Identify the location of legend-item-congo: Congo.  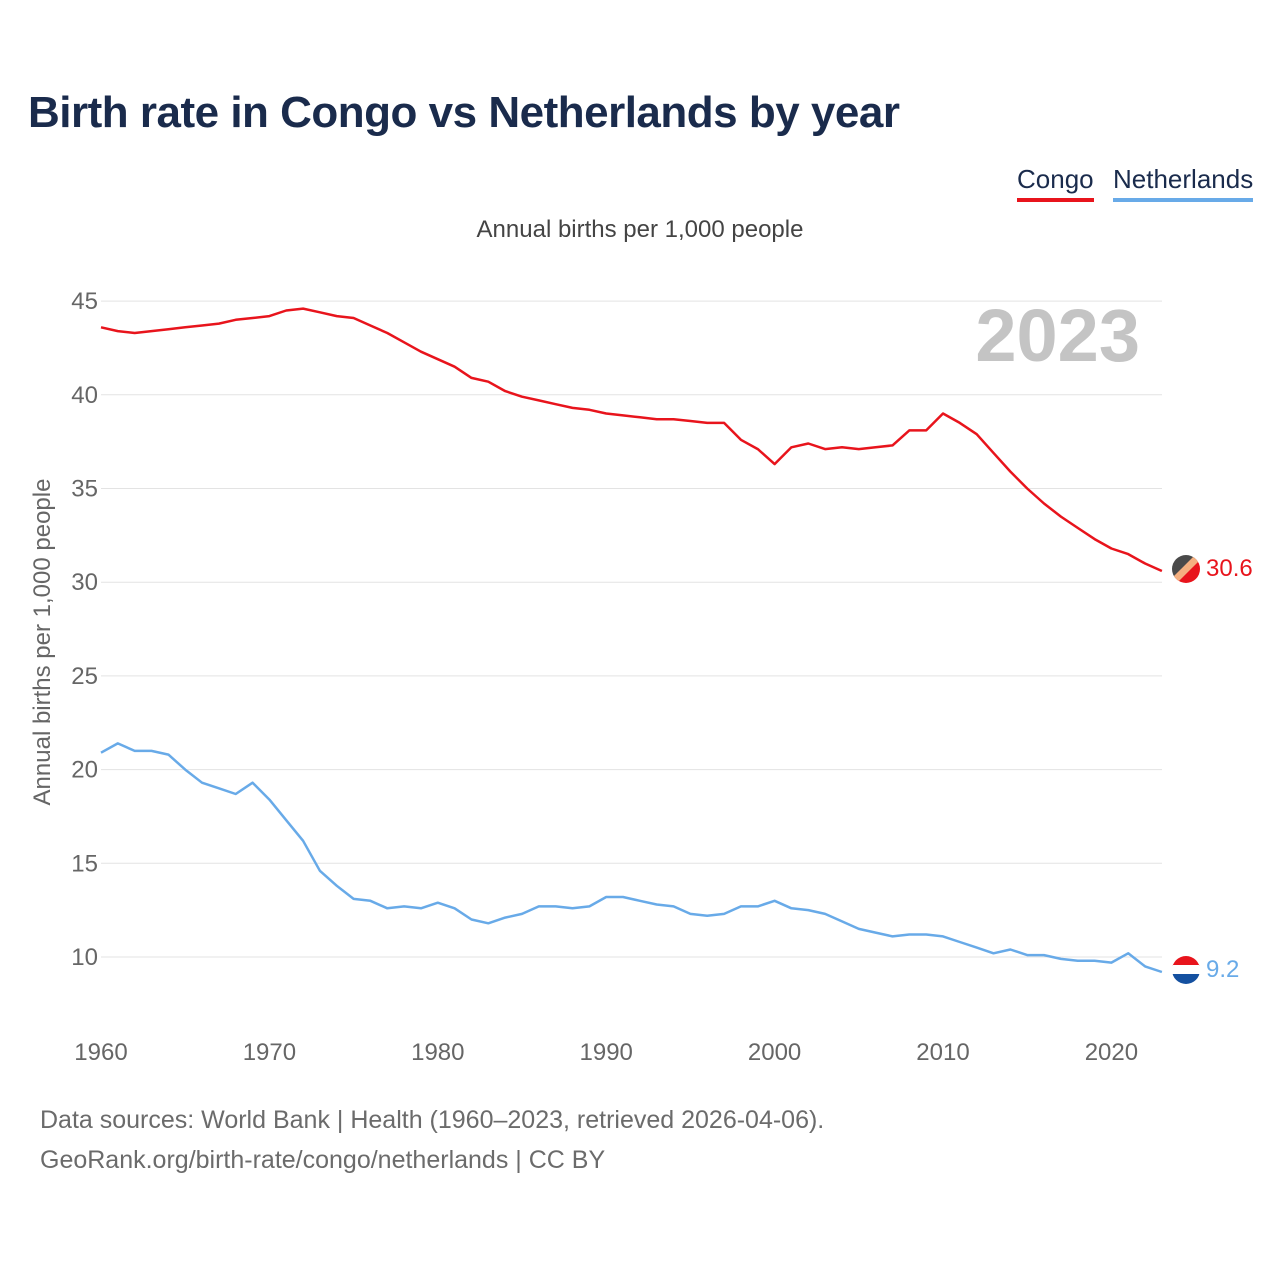
(1055, 183).